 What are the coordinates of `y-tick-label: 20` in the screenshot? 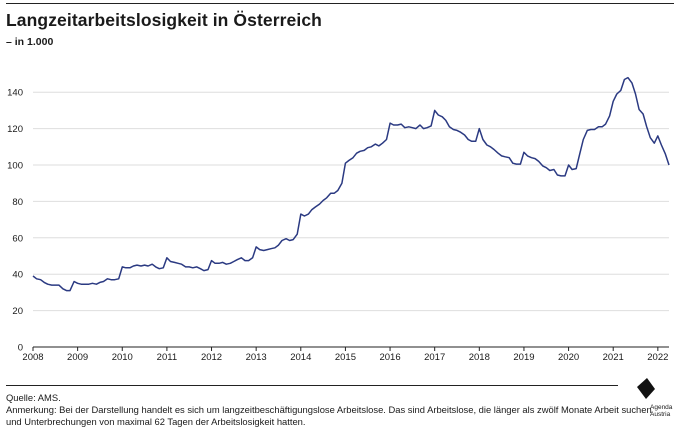 It's located at (17, 311).